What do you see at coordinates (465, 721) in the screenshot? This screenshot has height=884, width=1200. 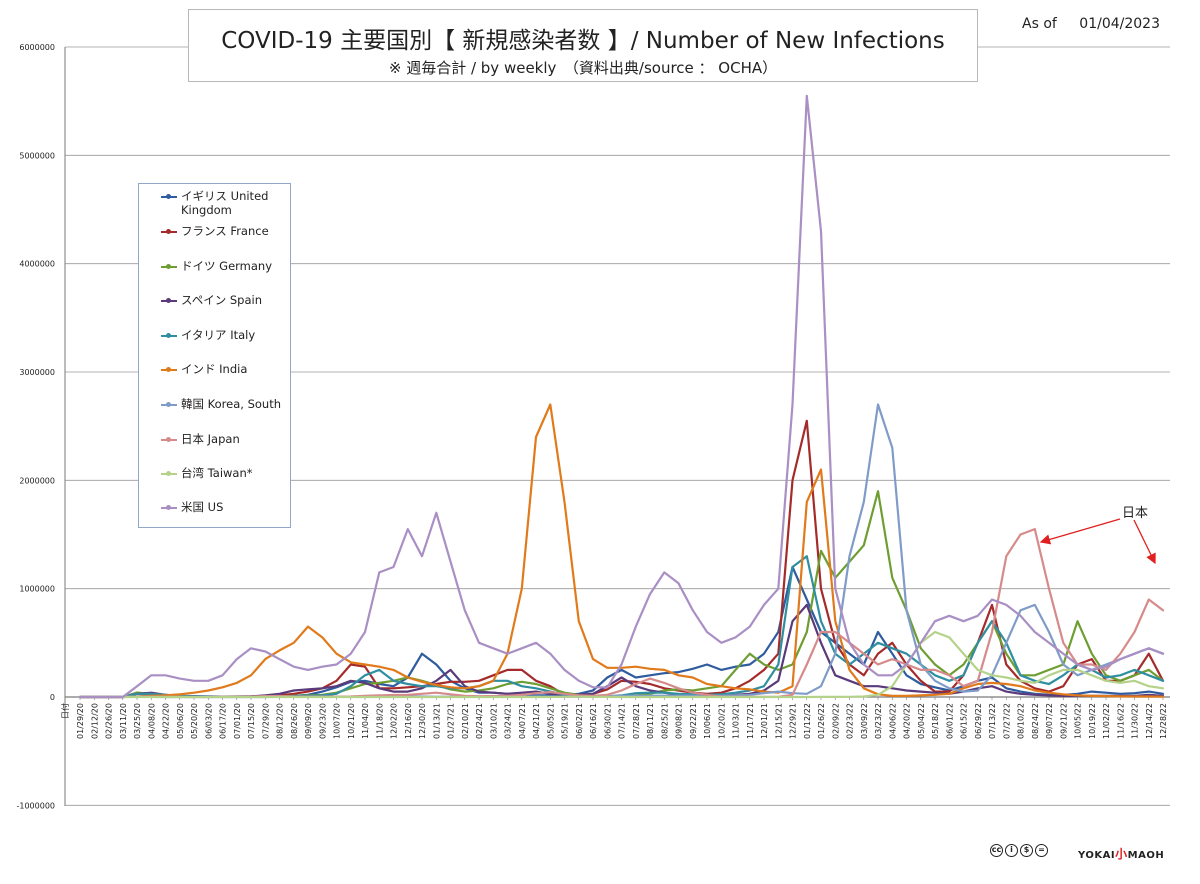 I see `x-tick-label: 02/10/21` at bounding box center [465, 721].